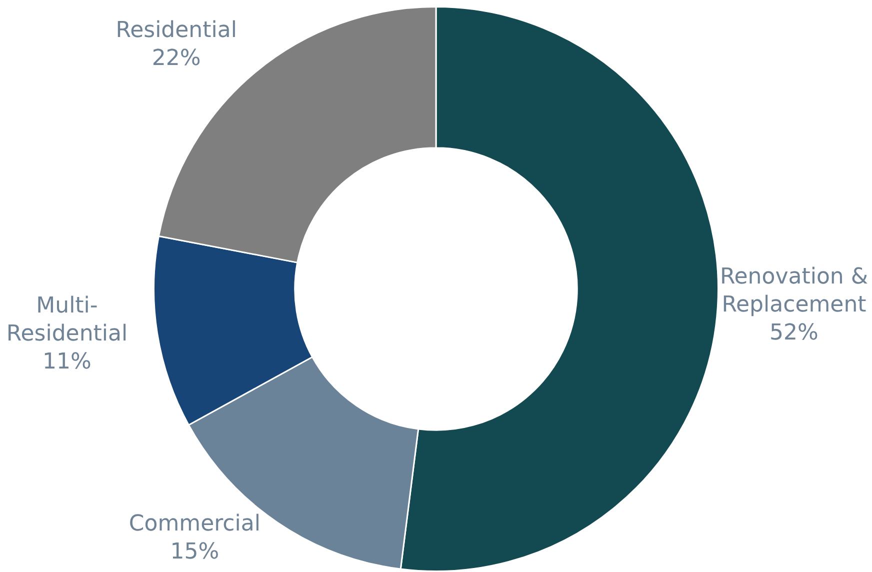 The height and width of the screenshot is (572, 872). Describe the element at coordinates (176, 31) in the screenshot. I see `slice-label: Residential` at that location.